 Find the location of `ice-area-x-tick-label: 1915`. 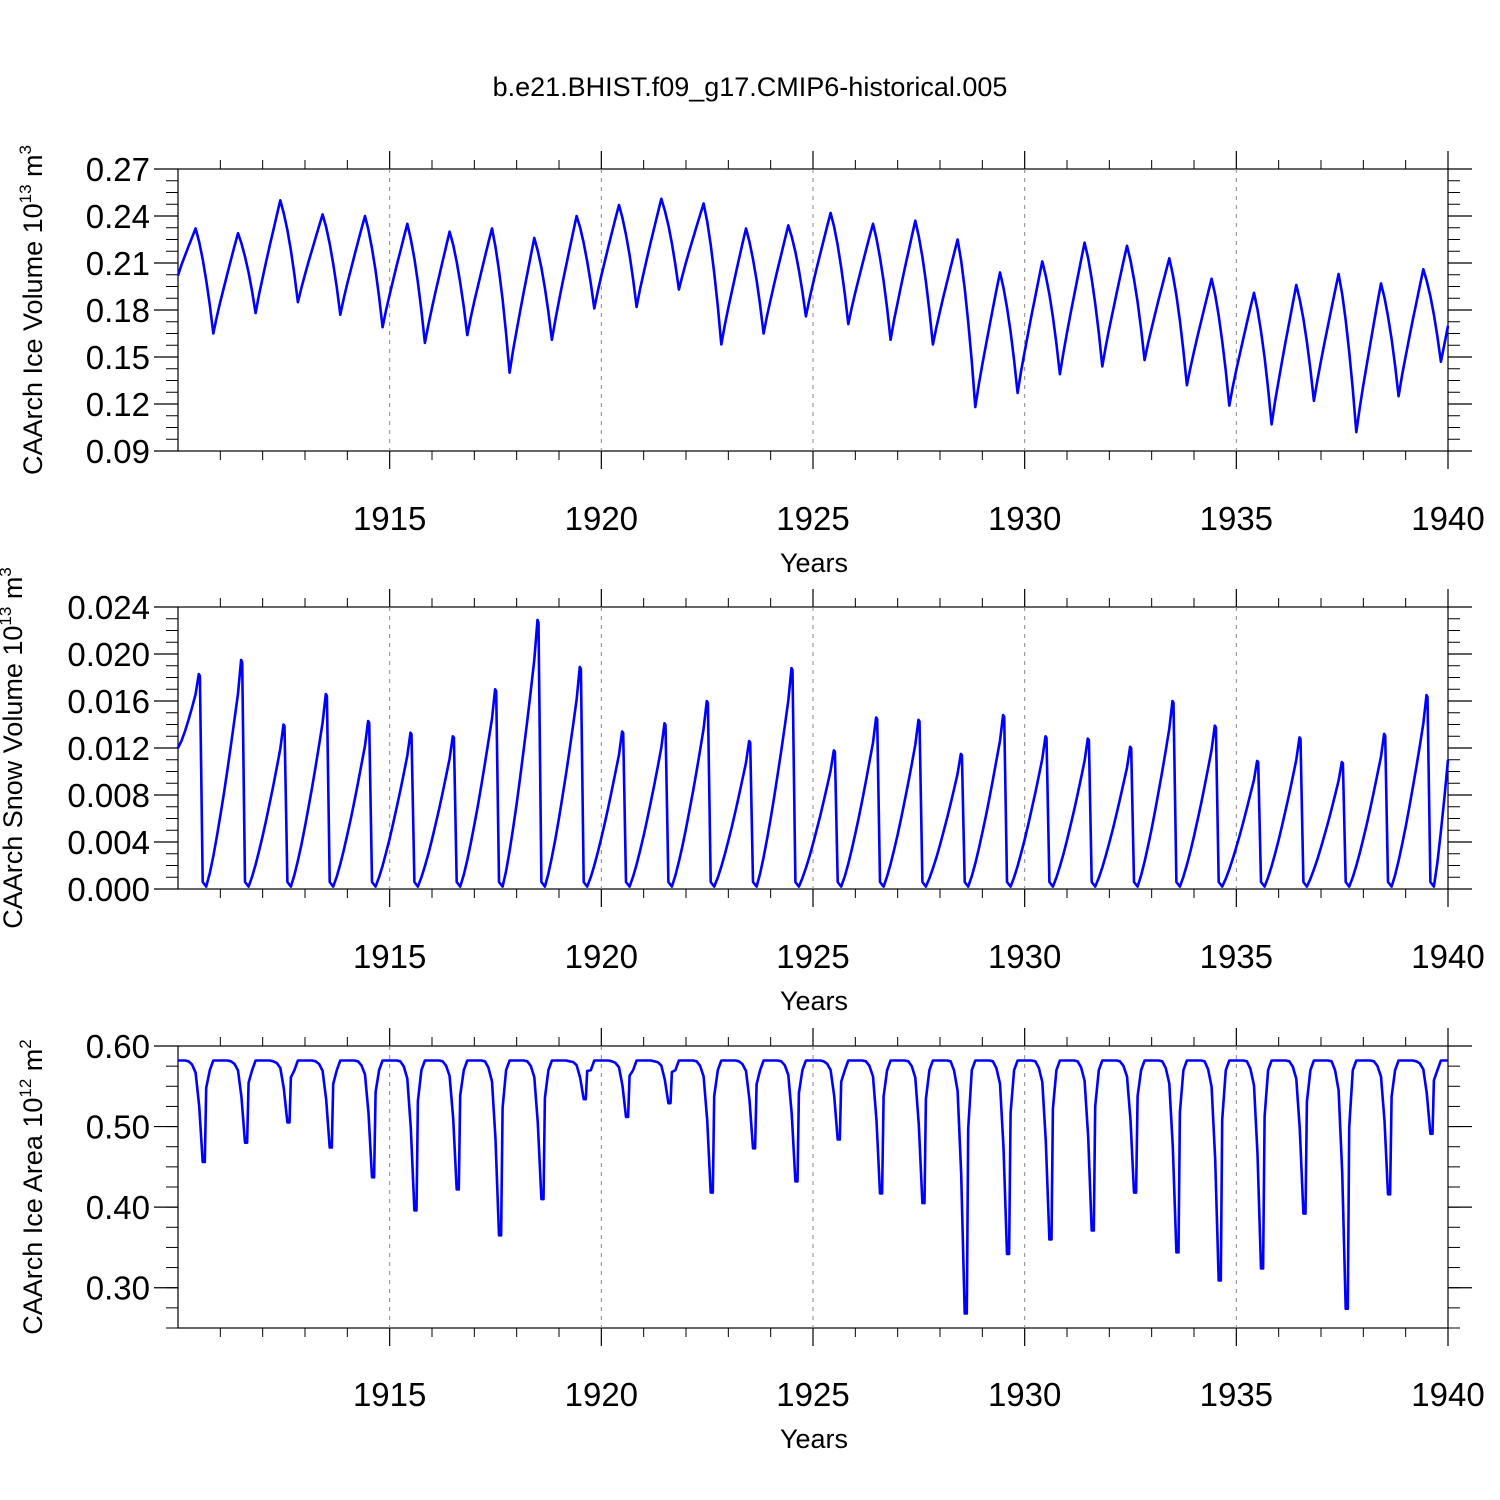

ice-area-x-tick-label: 1915 is located at coordinates (389, 1394).